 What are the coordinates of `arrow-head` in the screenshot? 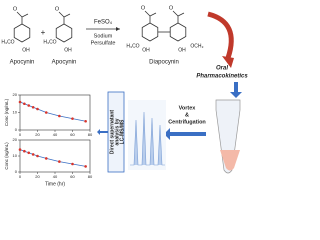 It's located at (228, 62).